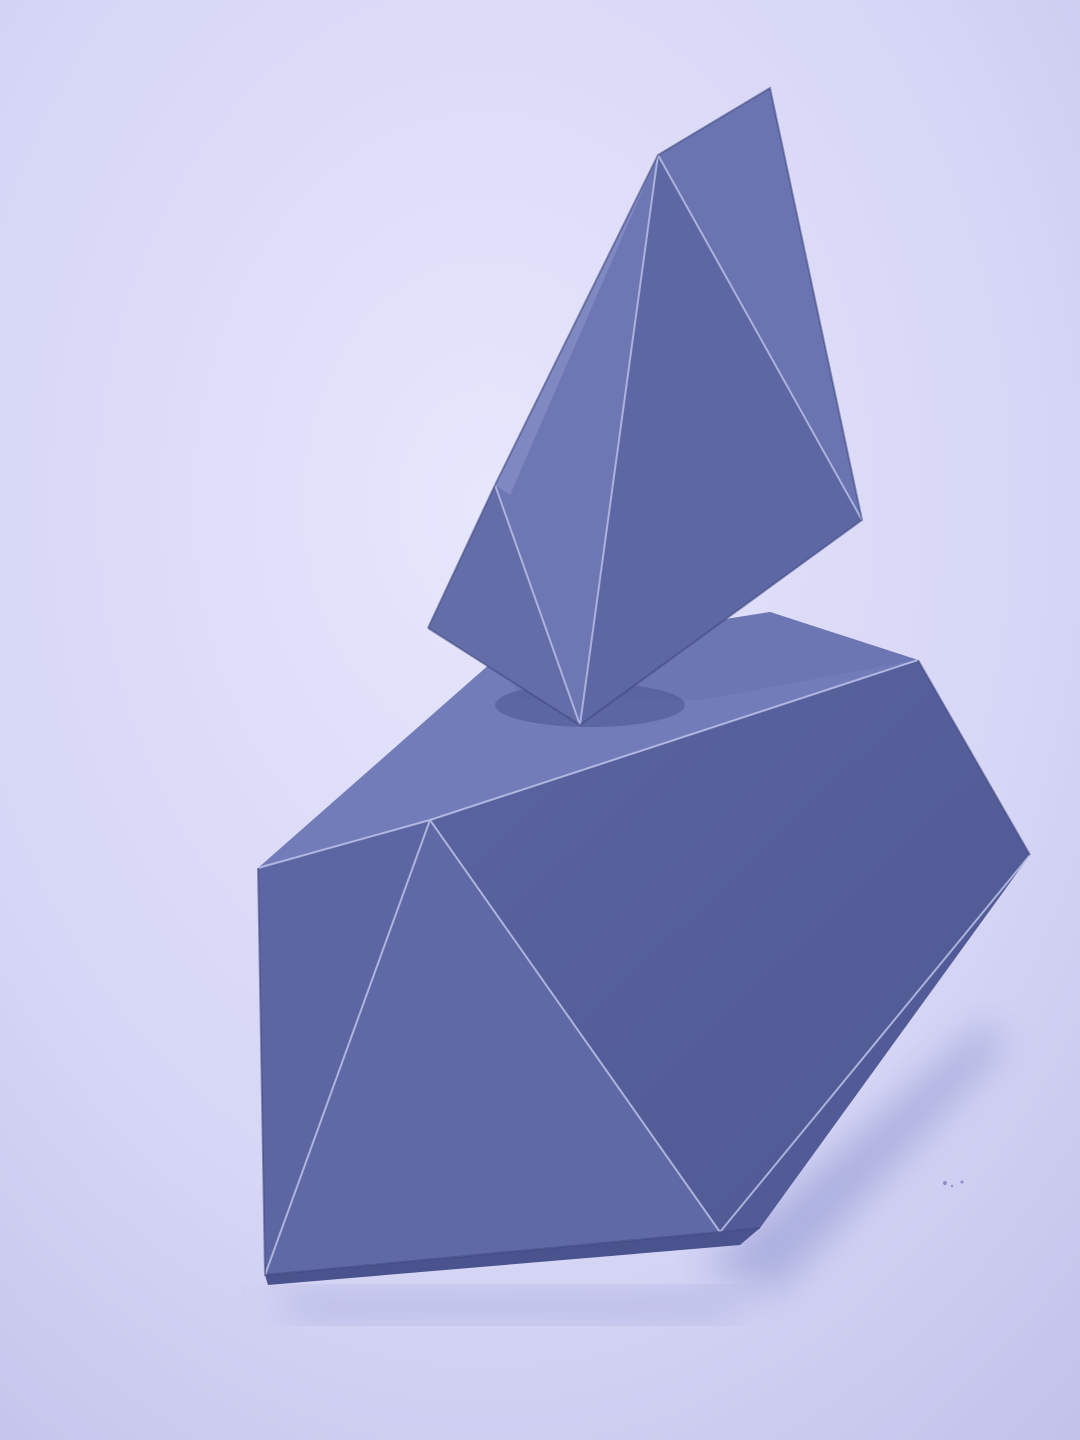  I want to click on small-polyhedron-left-facet, so click(504, 605).